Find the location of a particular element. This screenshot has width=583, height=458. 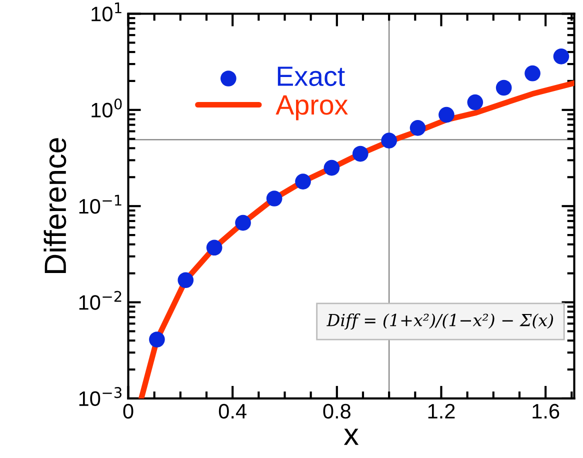

y-tick-label: 10$^{−1}$ is located at coordinates (100, 204).